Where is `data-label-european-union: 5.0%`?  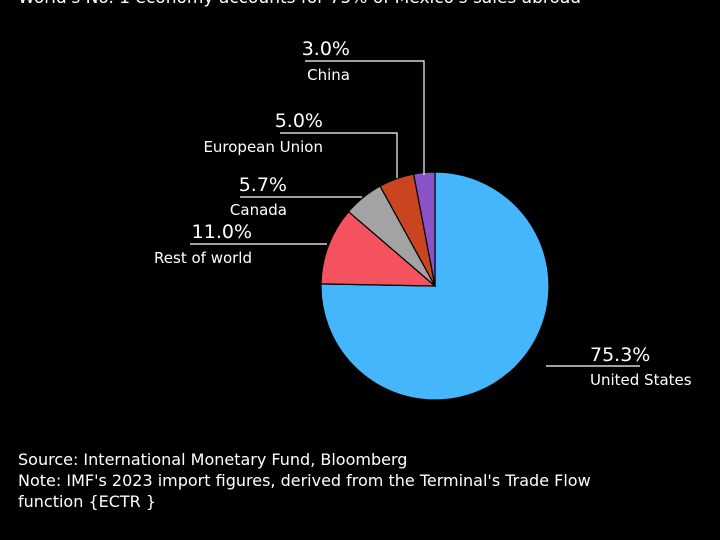 data-label-european-union: 5.0% is located at coordinates (299, 121).